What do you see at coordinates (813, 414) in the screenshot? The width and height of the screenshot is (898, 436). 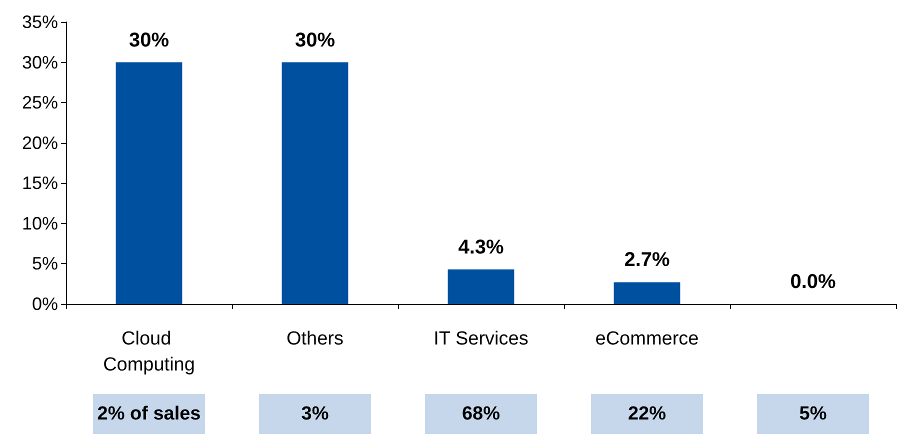 I see `text: 5%` at bounding box center [813, 414].